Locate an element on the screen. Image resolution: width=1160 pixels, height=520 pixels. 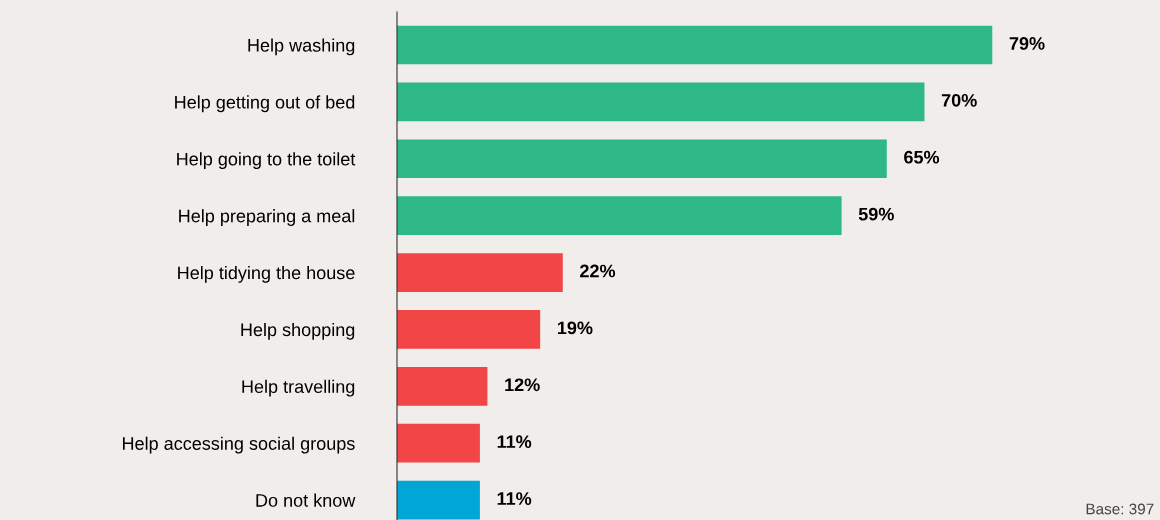
y-tick-label: Help preparing a meal is located at coordinates (267, 217).